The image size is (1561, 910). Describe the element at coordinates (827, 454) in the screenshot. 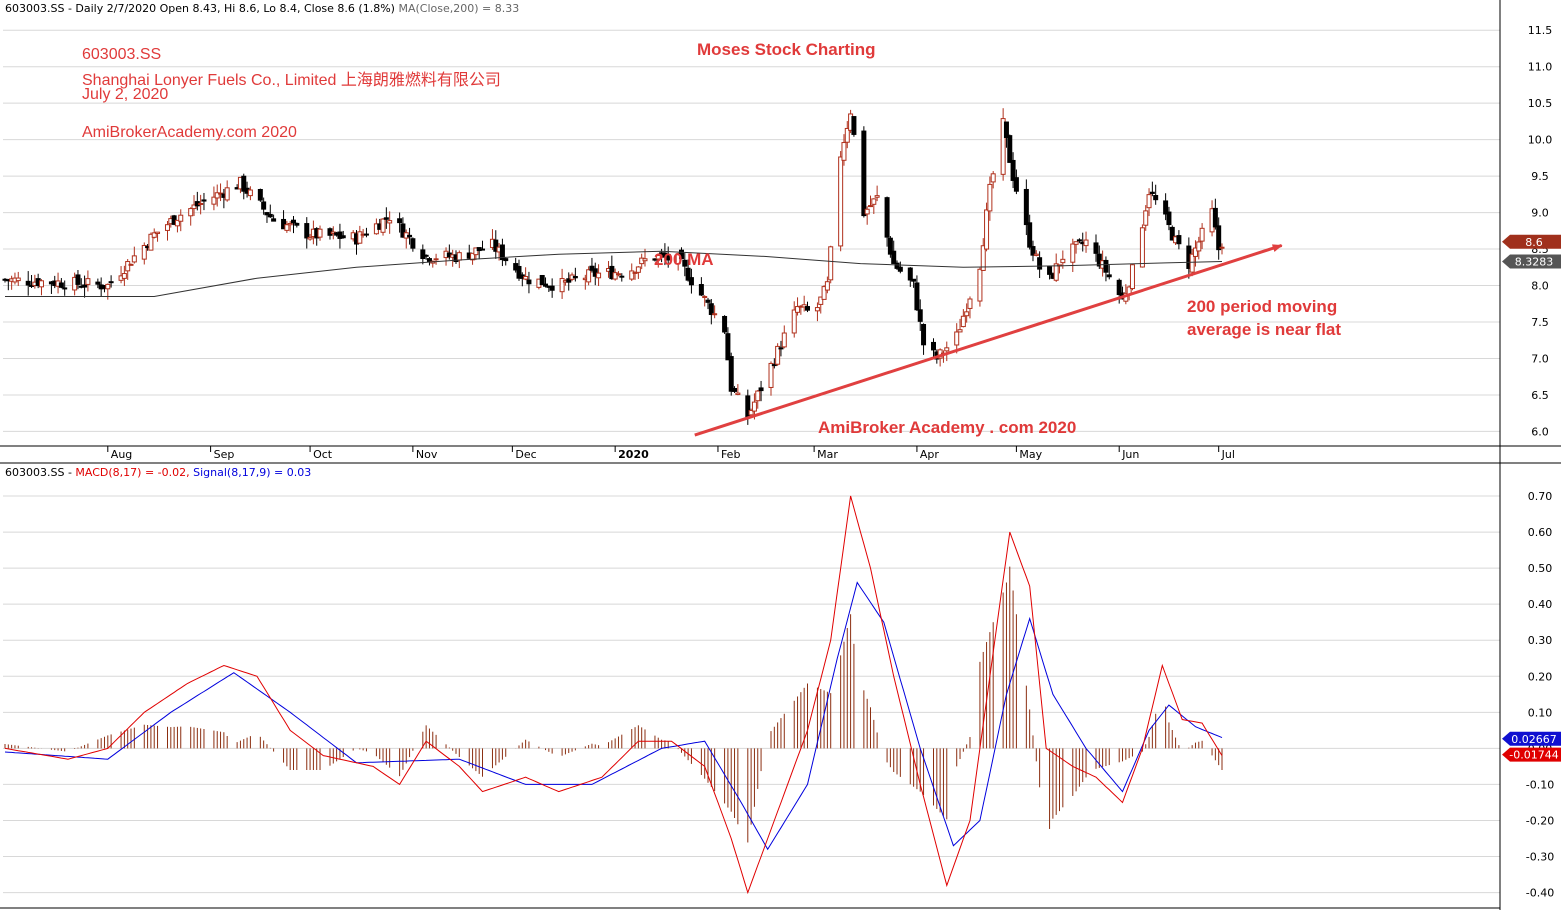

I see `x-tick-label: Mar` at that location.